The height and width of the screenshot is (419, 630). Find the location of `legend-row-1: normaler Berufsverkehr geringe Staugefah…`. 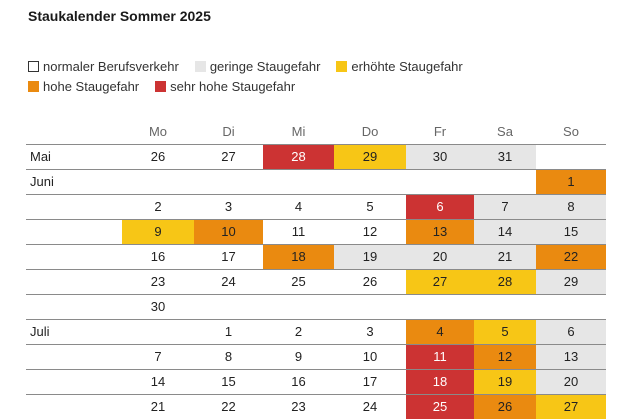

legend-row-1: normaler Berufsverkehr geringe Staugefah… is located at coordinates (328, 66).